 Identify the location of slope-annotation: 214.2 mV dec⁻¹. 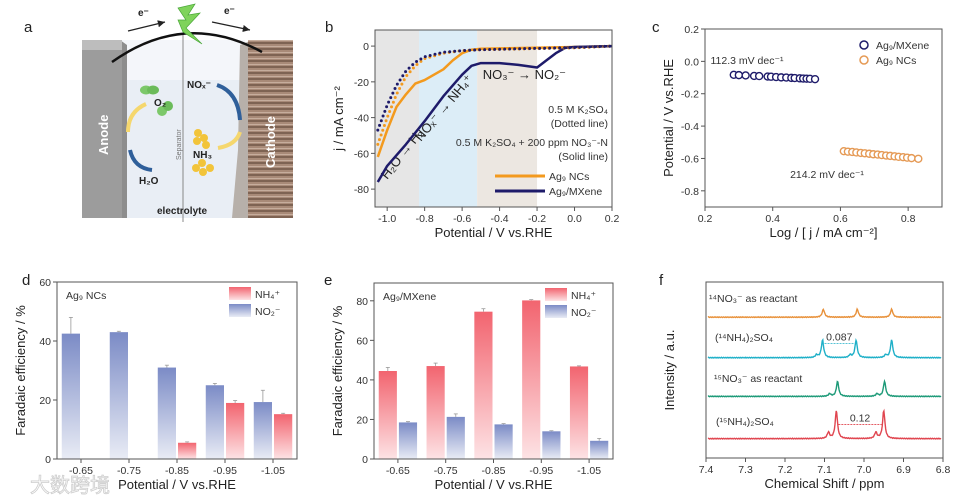
(827, 175).